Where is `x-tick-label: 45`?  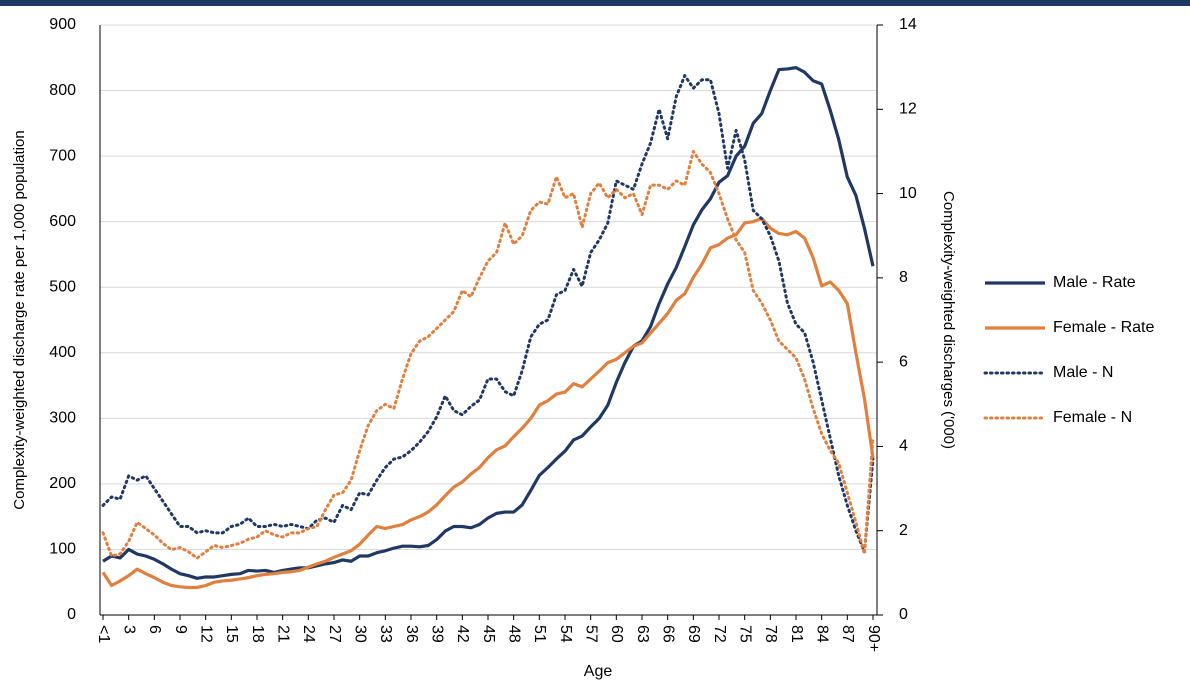 x-tick-label: 45 is located at coordinates (488, 634).